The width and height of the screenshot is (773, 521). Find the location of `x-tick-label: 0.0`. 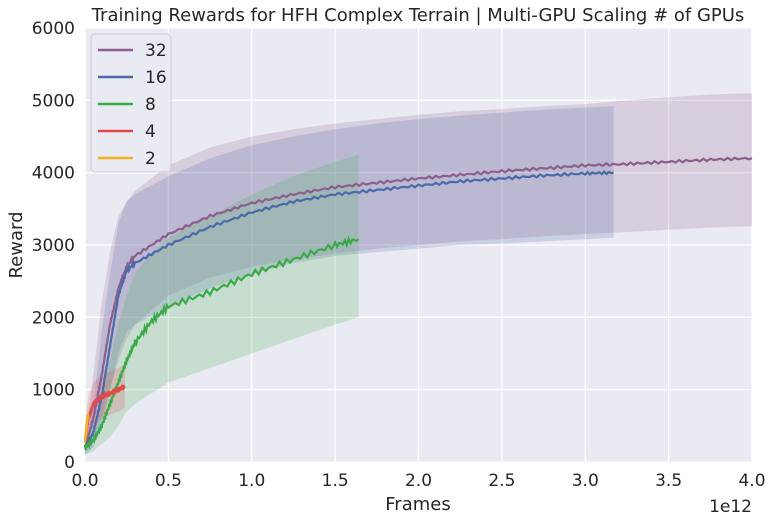

x-tick-label: 0.0 is located at coordinates (84, 481).